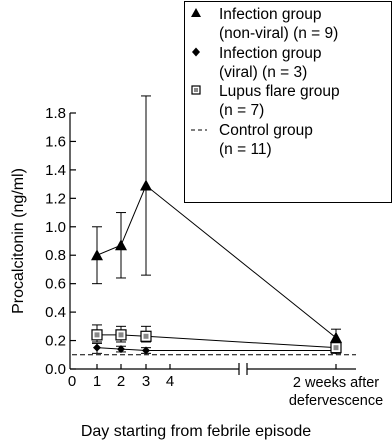 The height and width of the screenshot is (443, 392). What do you see at coordinates (55, 369) in the screenshot?
I see `y-tick-label: 0.0` at bounding box center [55, 369].